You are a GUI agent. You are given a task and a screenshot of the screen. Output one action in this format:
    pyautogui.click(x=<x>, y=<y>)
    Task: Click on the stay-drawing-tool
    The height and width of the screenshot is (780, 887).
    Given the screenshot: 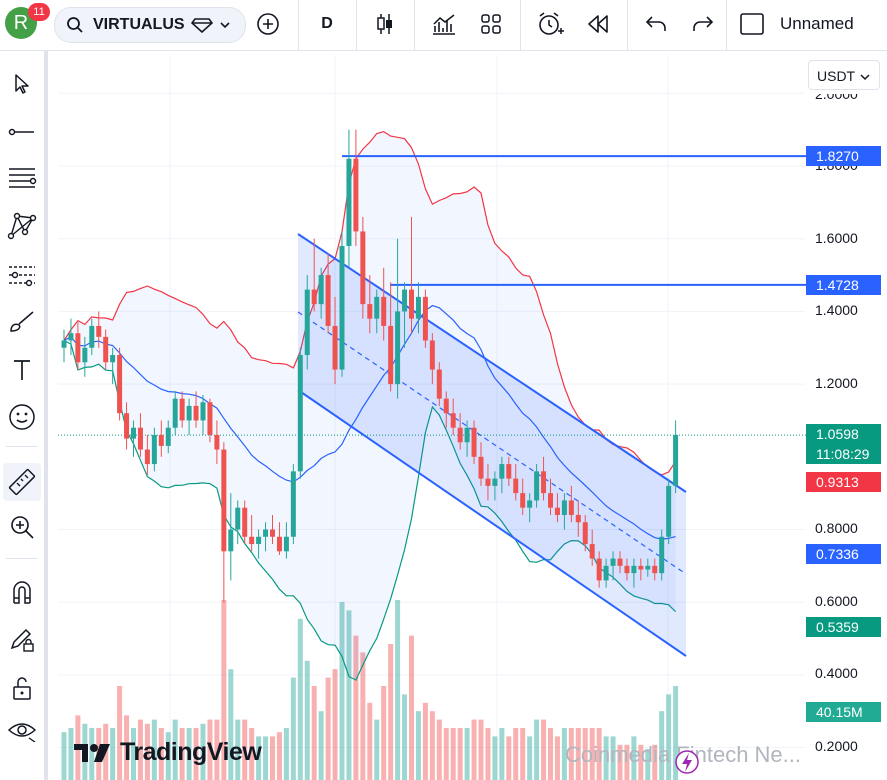 What is the action you would take?
    pyautogui.click(x=22, y=640)
    